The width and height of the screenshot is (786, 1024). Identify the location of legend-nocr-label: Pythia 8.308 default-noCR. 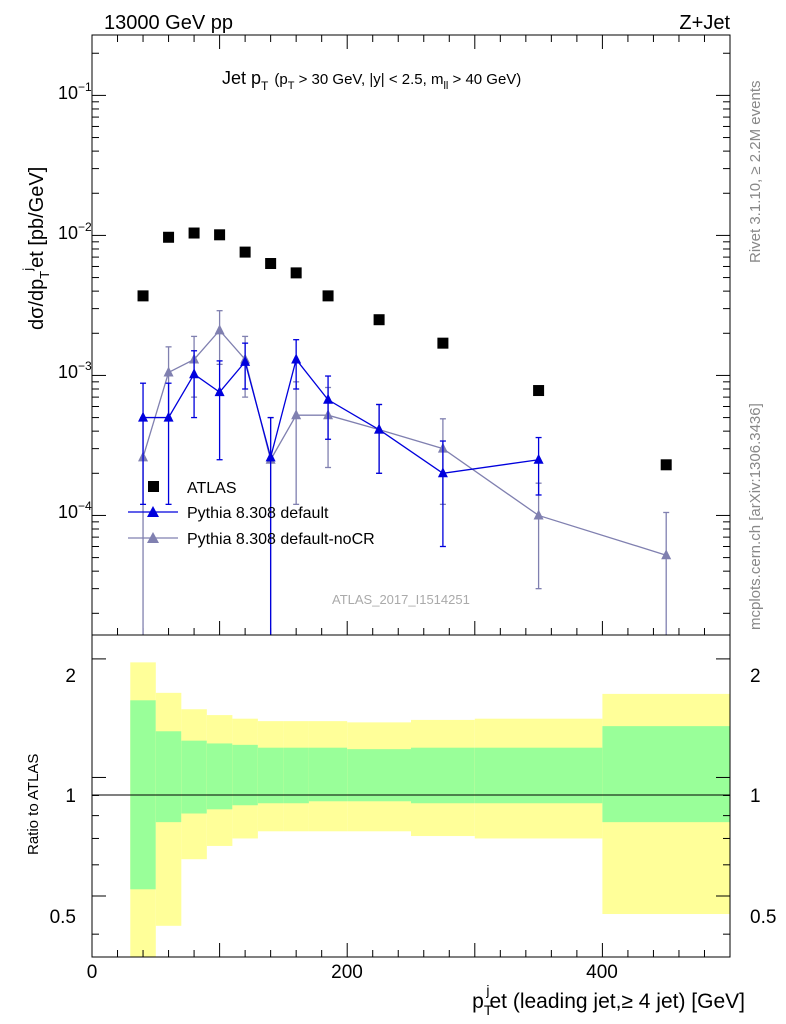
(281, 539).